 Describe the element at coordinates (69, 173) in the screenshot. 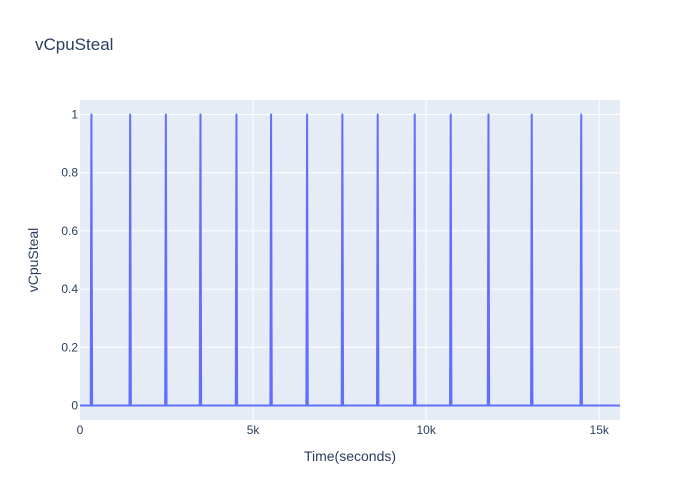

I see `y-tick-label: 0.8` at that location.